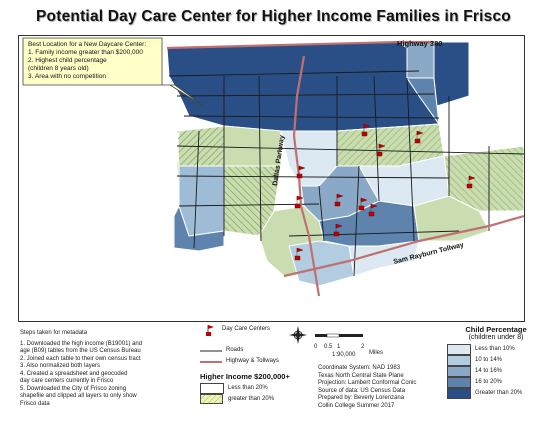  What do you see at coordinates (496, 337) in the screenshot?
I see `child-legend-subheading: (children under 8)` at bounding box center [496, 337].